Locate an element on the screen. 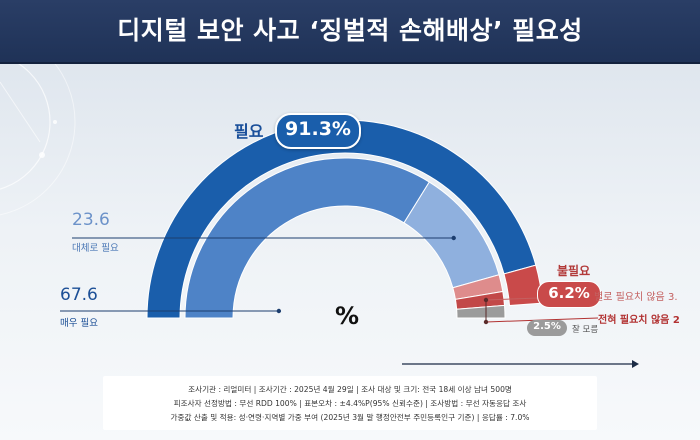  slice-value-very-needed: 67.6 is located at coordinates (79, 295).